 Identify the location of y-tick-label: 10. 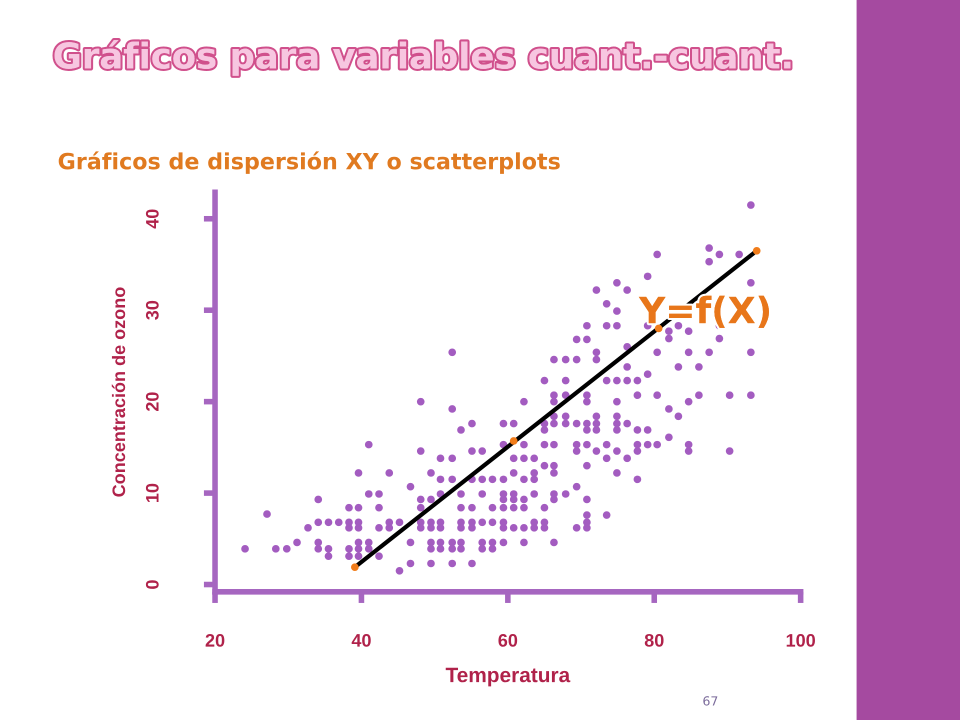
(152, 493).